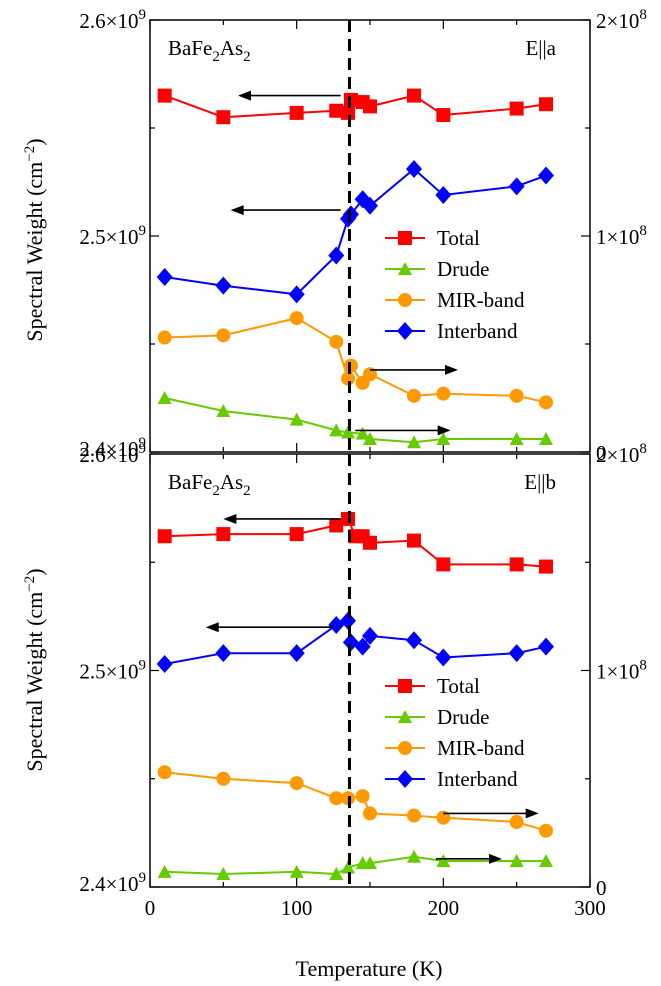 This screenshot has width=661, height=986. What do you see at coordinates (369, 968) in the screenshot?
I see `x-axis-label: Temperature (K)` at bounding box center [369, 968].